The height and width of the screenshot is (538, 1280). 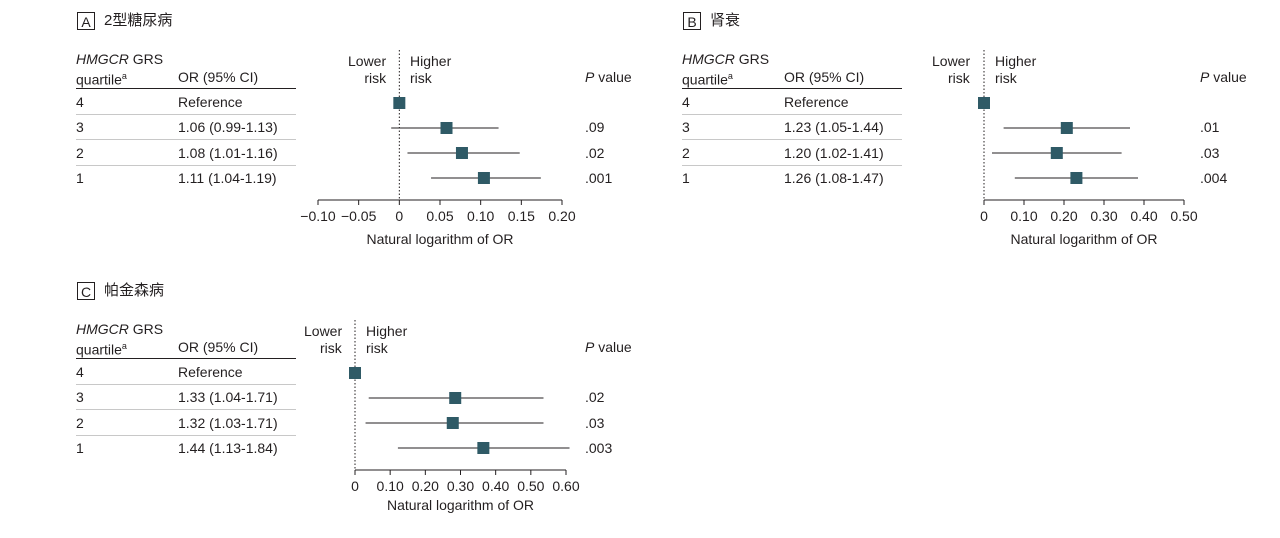 What do you see at coordinates (99, 79) in the screenshot?
I see `quartile-label: quartile` at bounding box center [99, 79].